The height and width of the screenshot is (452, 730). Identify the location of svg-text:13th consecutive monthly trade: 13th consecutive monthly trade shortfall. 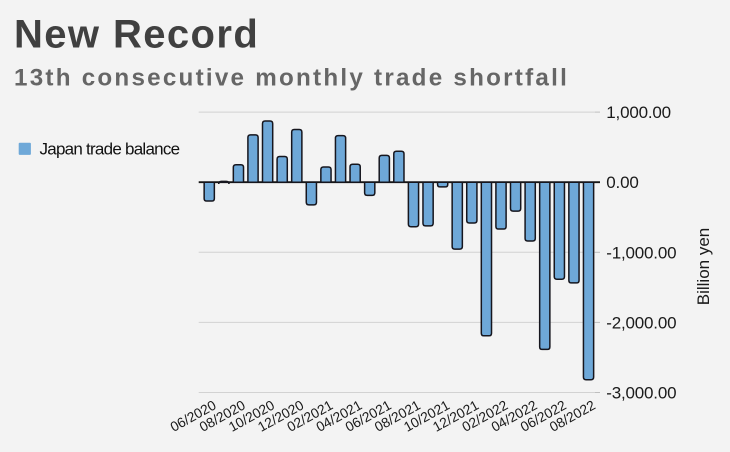
(291, 78).